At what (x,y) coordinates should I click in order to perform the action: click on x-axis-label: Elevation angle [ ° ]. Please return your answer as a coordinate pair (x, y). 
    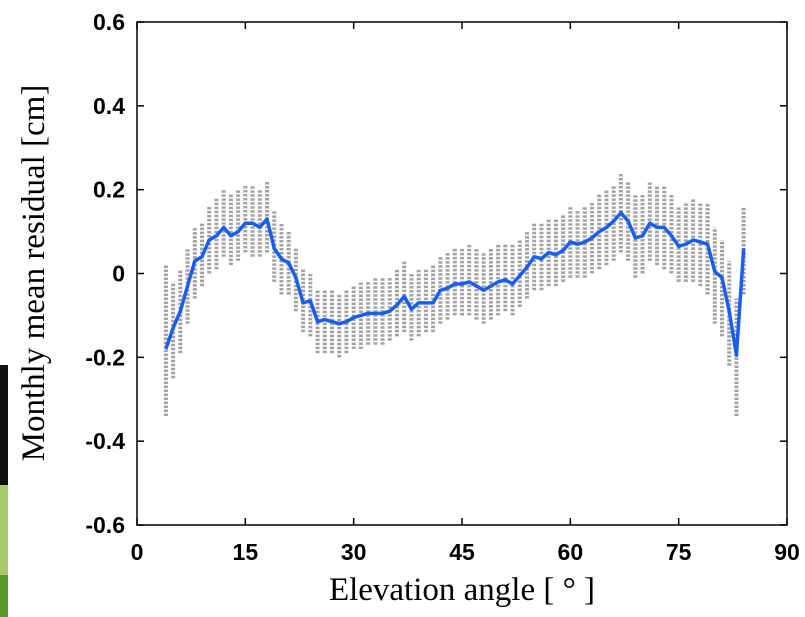
    Looking at the image, I should click on (462, 590).